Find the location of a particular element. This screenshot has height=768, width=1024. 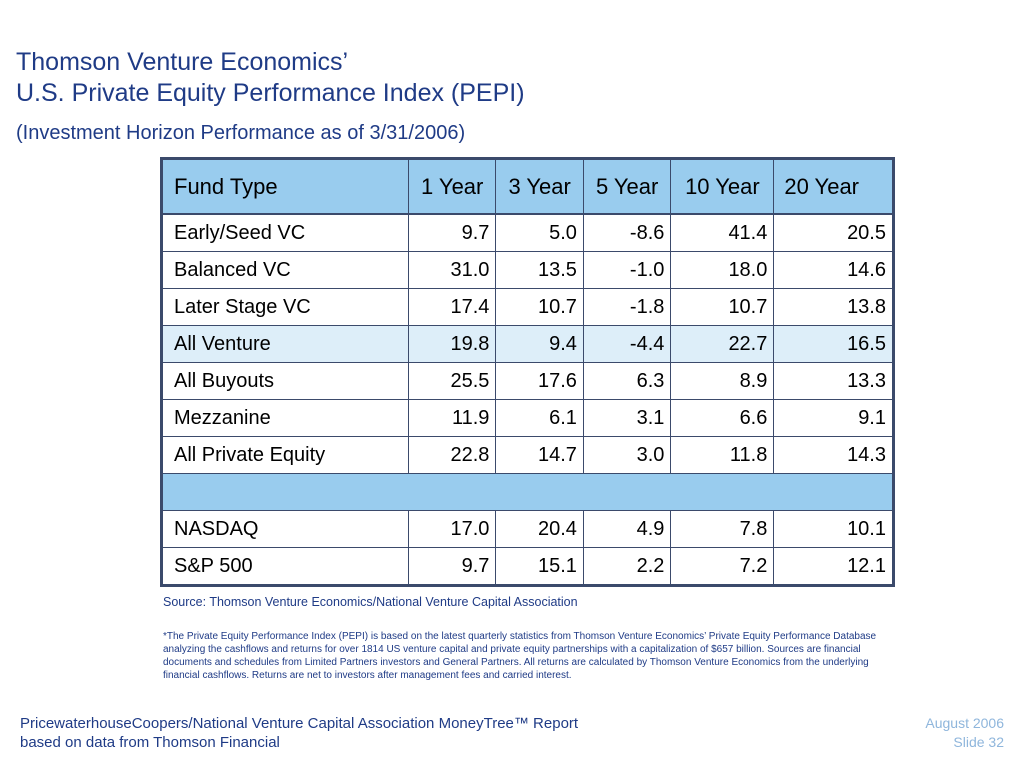

column-header-10-year: 10 Year is located at coordinates (722, 186).